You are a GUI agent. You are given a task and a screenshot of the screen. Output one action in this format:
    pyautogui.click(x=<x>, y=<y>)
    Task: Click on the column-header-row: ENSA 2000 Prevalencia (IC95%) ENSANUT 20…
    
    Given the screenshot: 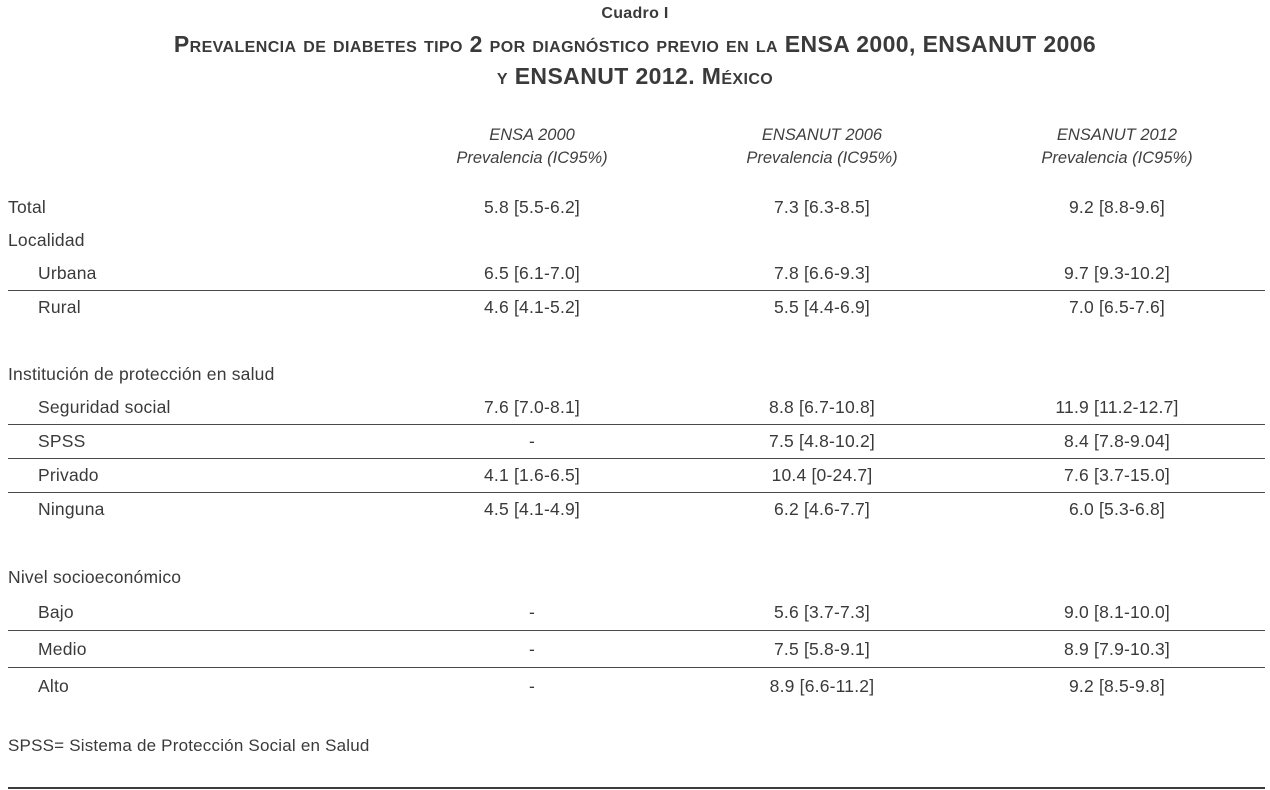 What is the action you would take?
    pyautogui.click(x=629, y=147)
    